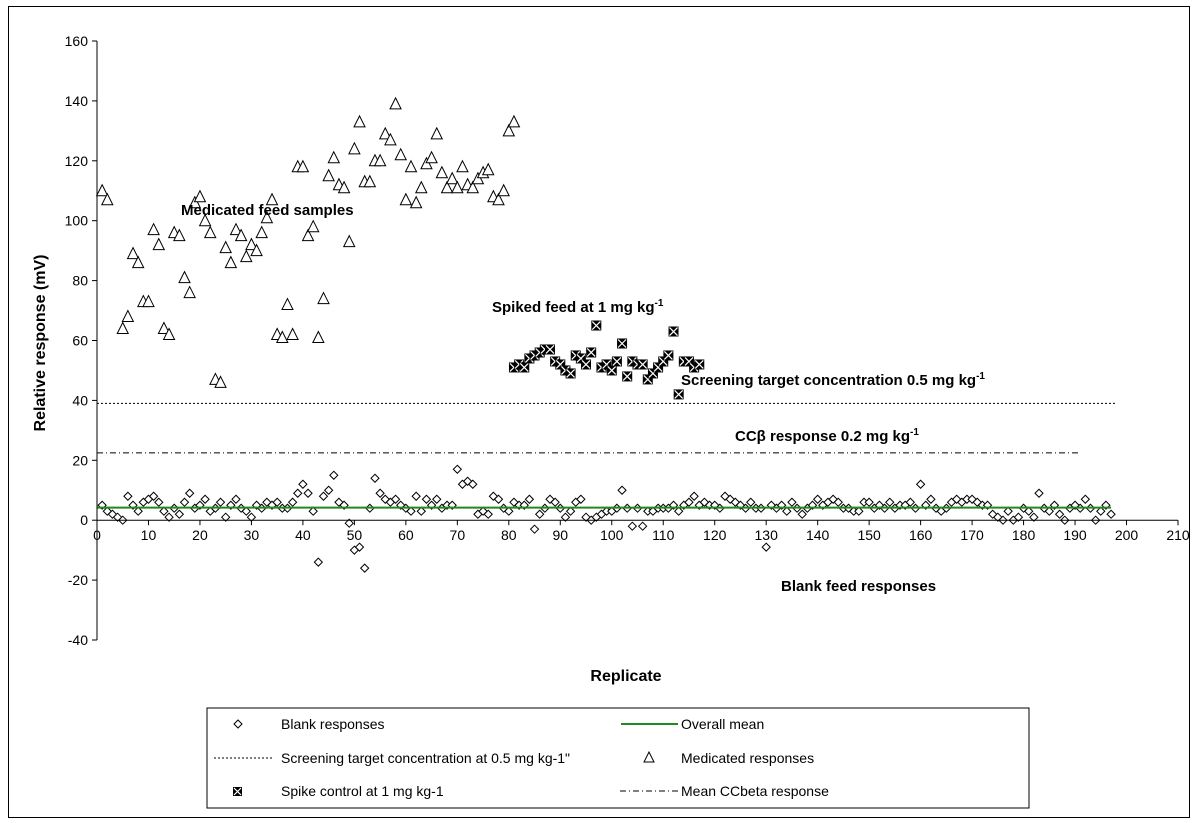 This screenshot has height=823, width=1197. Describe the element at coordinates (406, 535) in the screenshot. I see `x-tick-label: 60` at that location.